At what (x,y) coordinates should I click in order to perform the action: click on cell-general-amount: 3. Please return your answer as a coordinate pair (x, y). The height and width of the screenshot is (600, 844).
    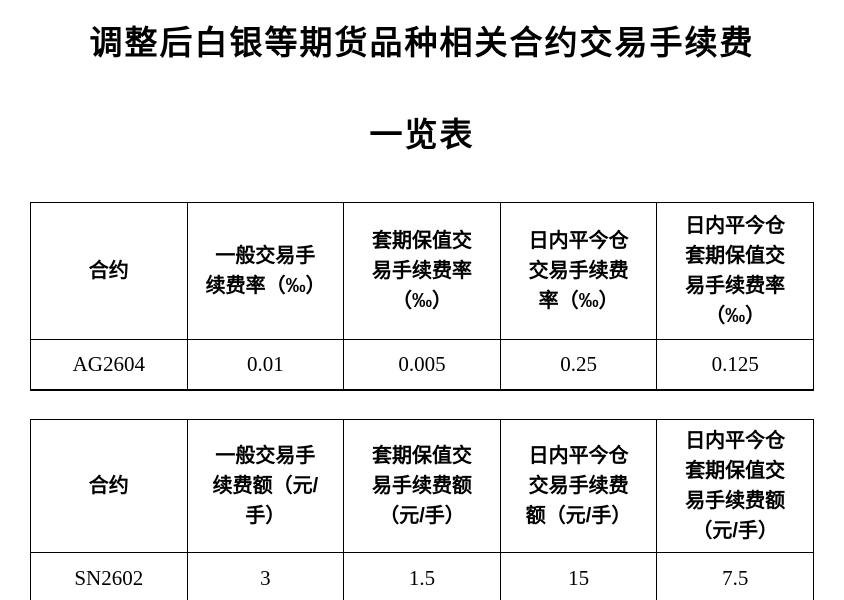
    Looking at the image, I should click on (265, 575).